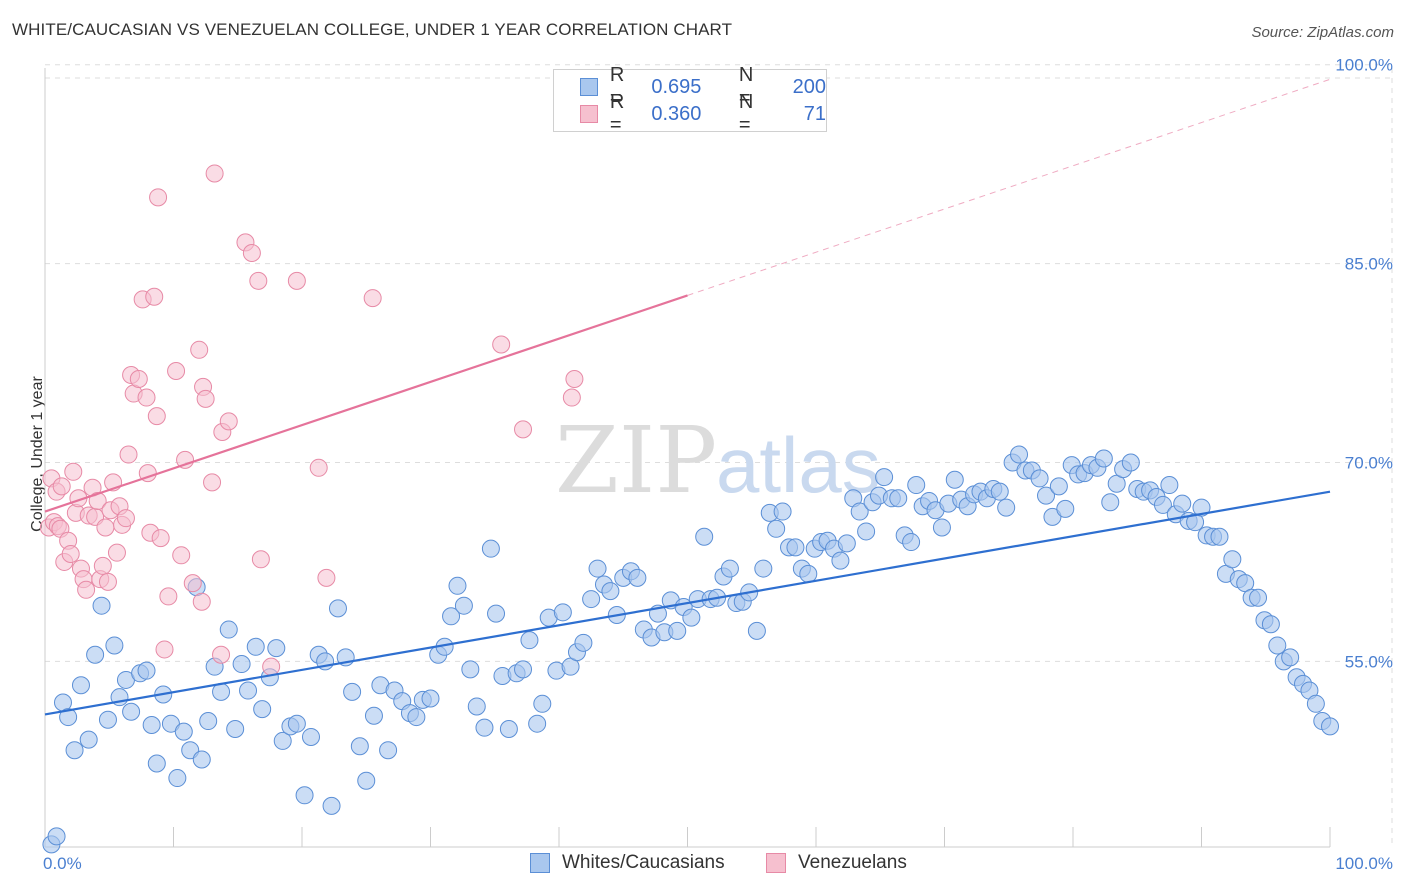  Describe the element at coordinates (1369, 661) in the screenshot. I see `y-tick-label: 55.0%` at that location.